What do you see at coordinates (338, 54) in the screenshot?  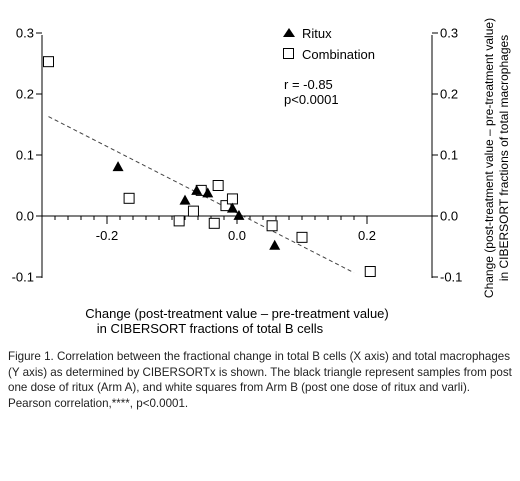 I see `legend-label-combination: Combination` at bounding box center [338, 54].